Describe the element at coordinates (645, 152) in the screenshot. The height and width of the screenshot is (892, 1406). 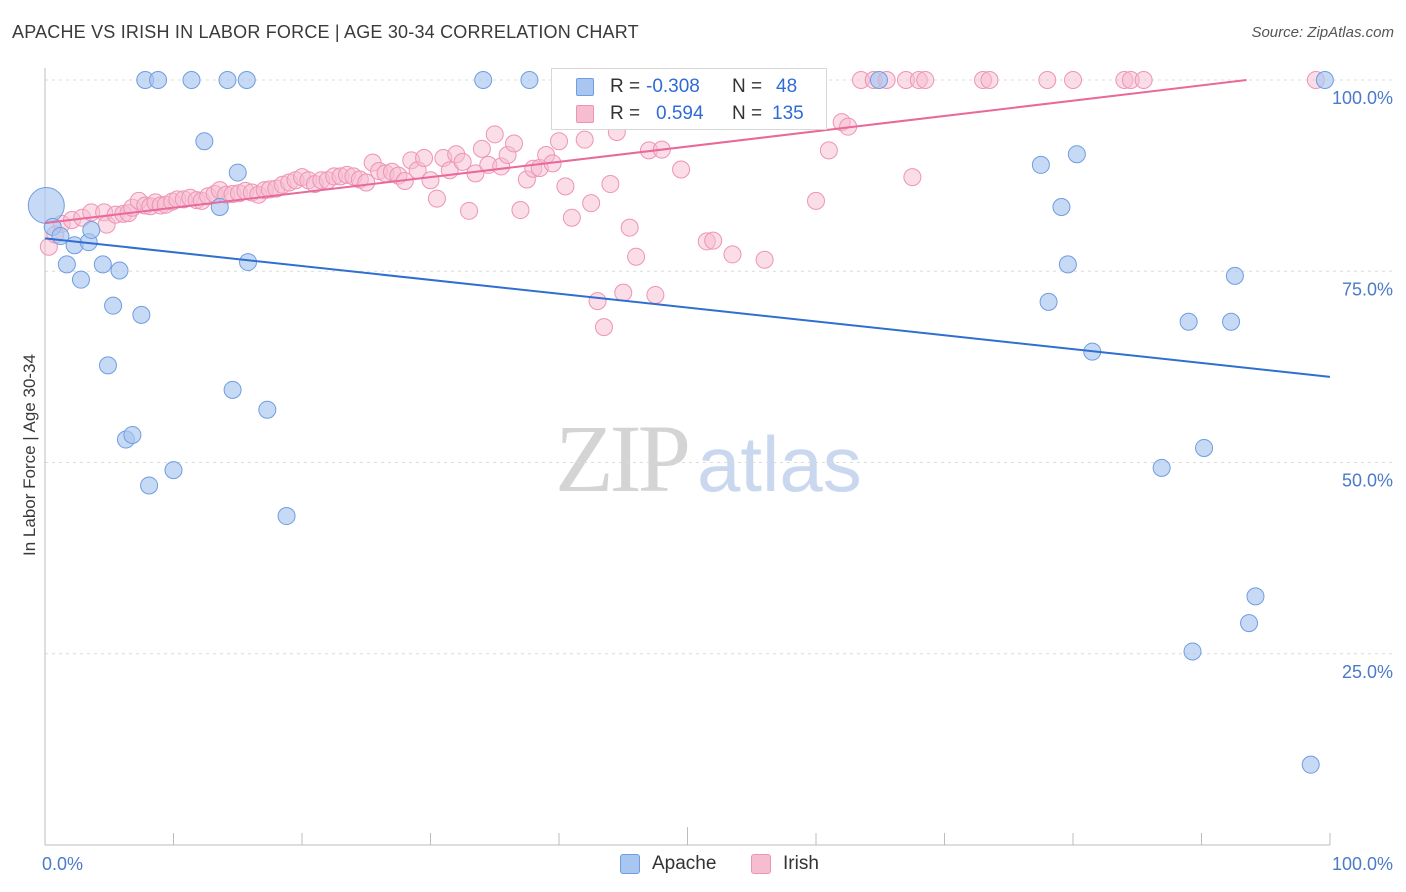
I see `irish-trend-line` at that location.